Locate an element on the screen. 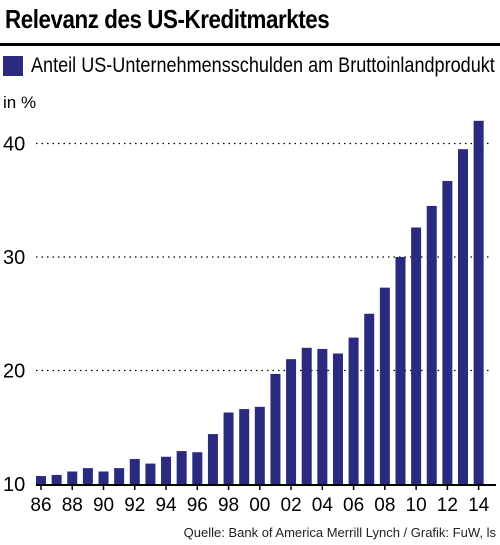 The image size is (500, 545). bar-2001 is located at coordinates (275, 428).